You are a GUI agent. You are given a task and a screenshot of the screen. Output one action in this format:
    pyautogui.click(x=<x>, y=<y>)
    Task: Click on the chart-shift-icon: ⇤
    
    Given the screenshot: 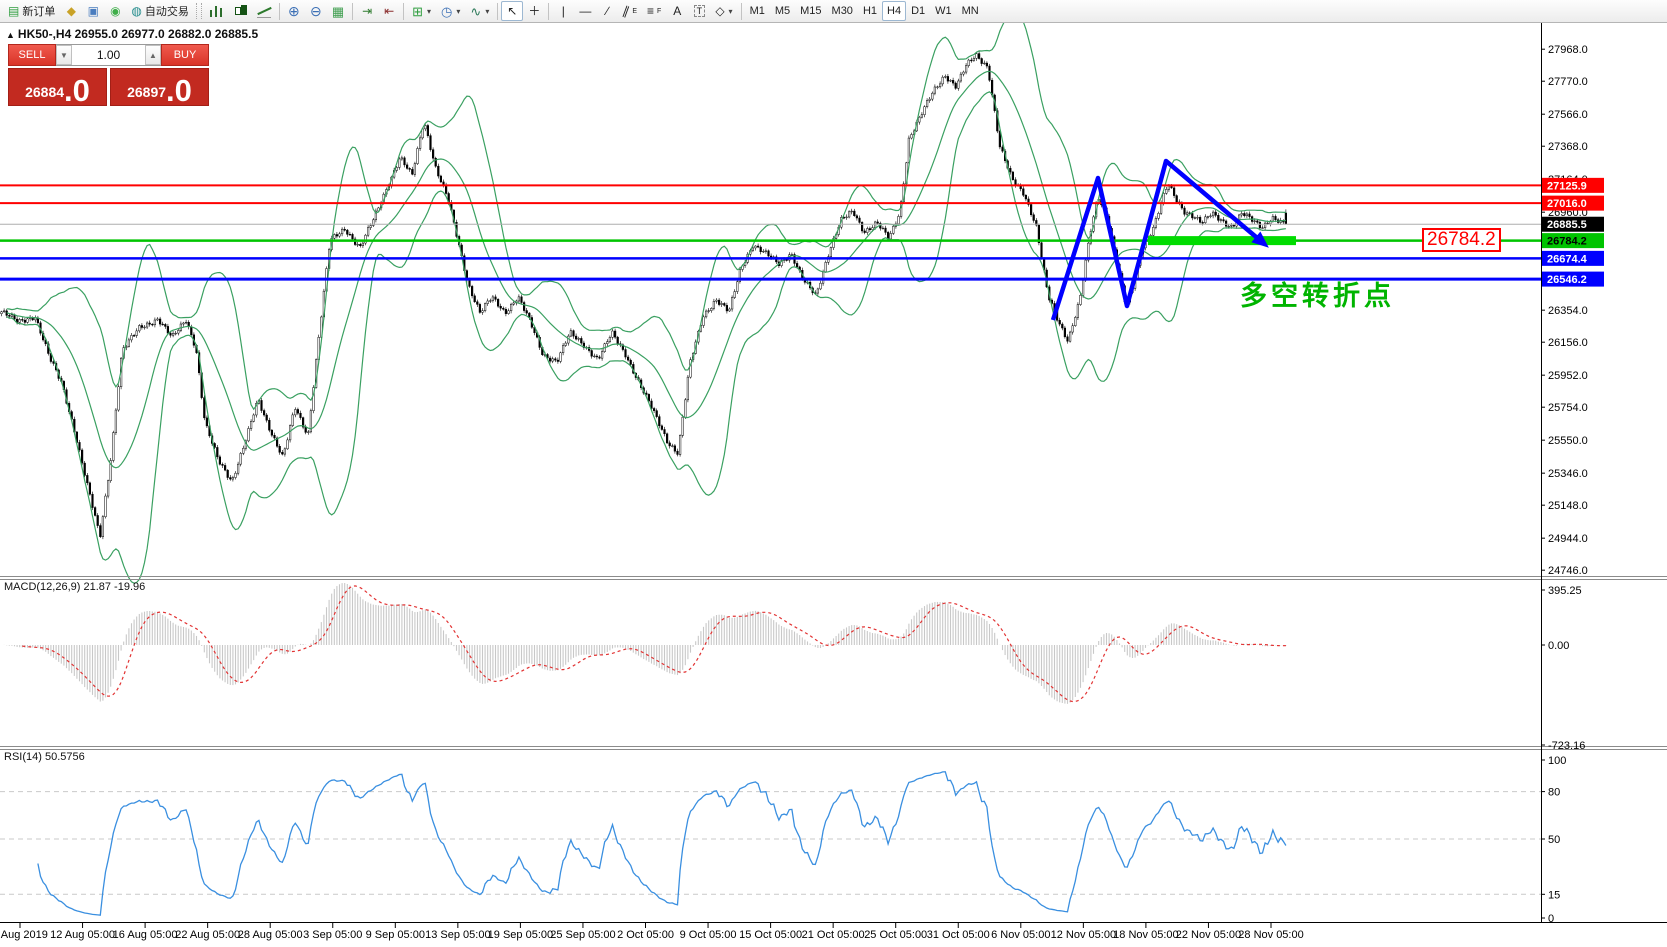 What is the action you would take?
    pyautogui.click(x=389, y=11)
    